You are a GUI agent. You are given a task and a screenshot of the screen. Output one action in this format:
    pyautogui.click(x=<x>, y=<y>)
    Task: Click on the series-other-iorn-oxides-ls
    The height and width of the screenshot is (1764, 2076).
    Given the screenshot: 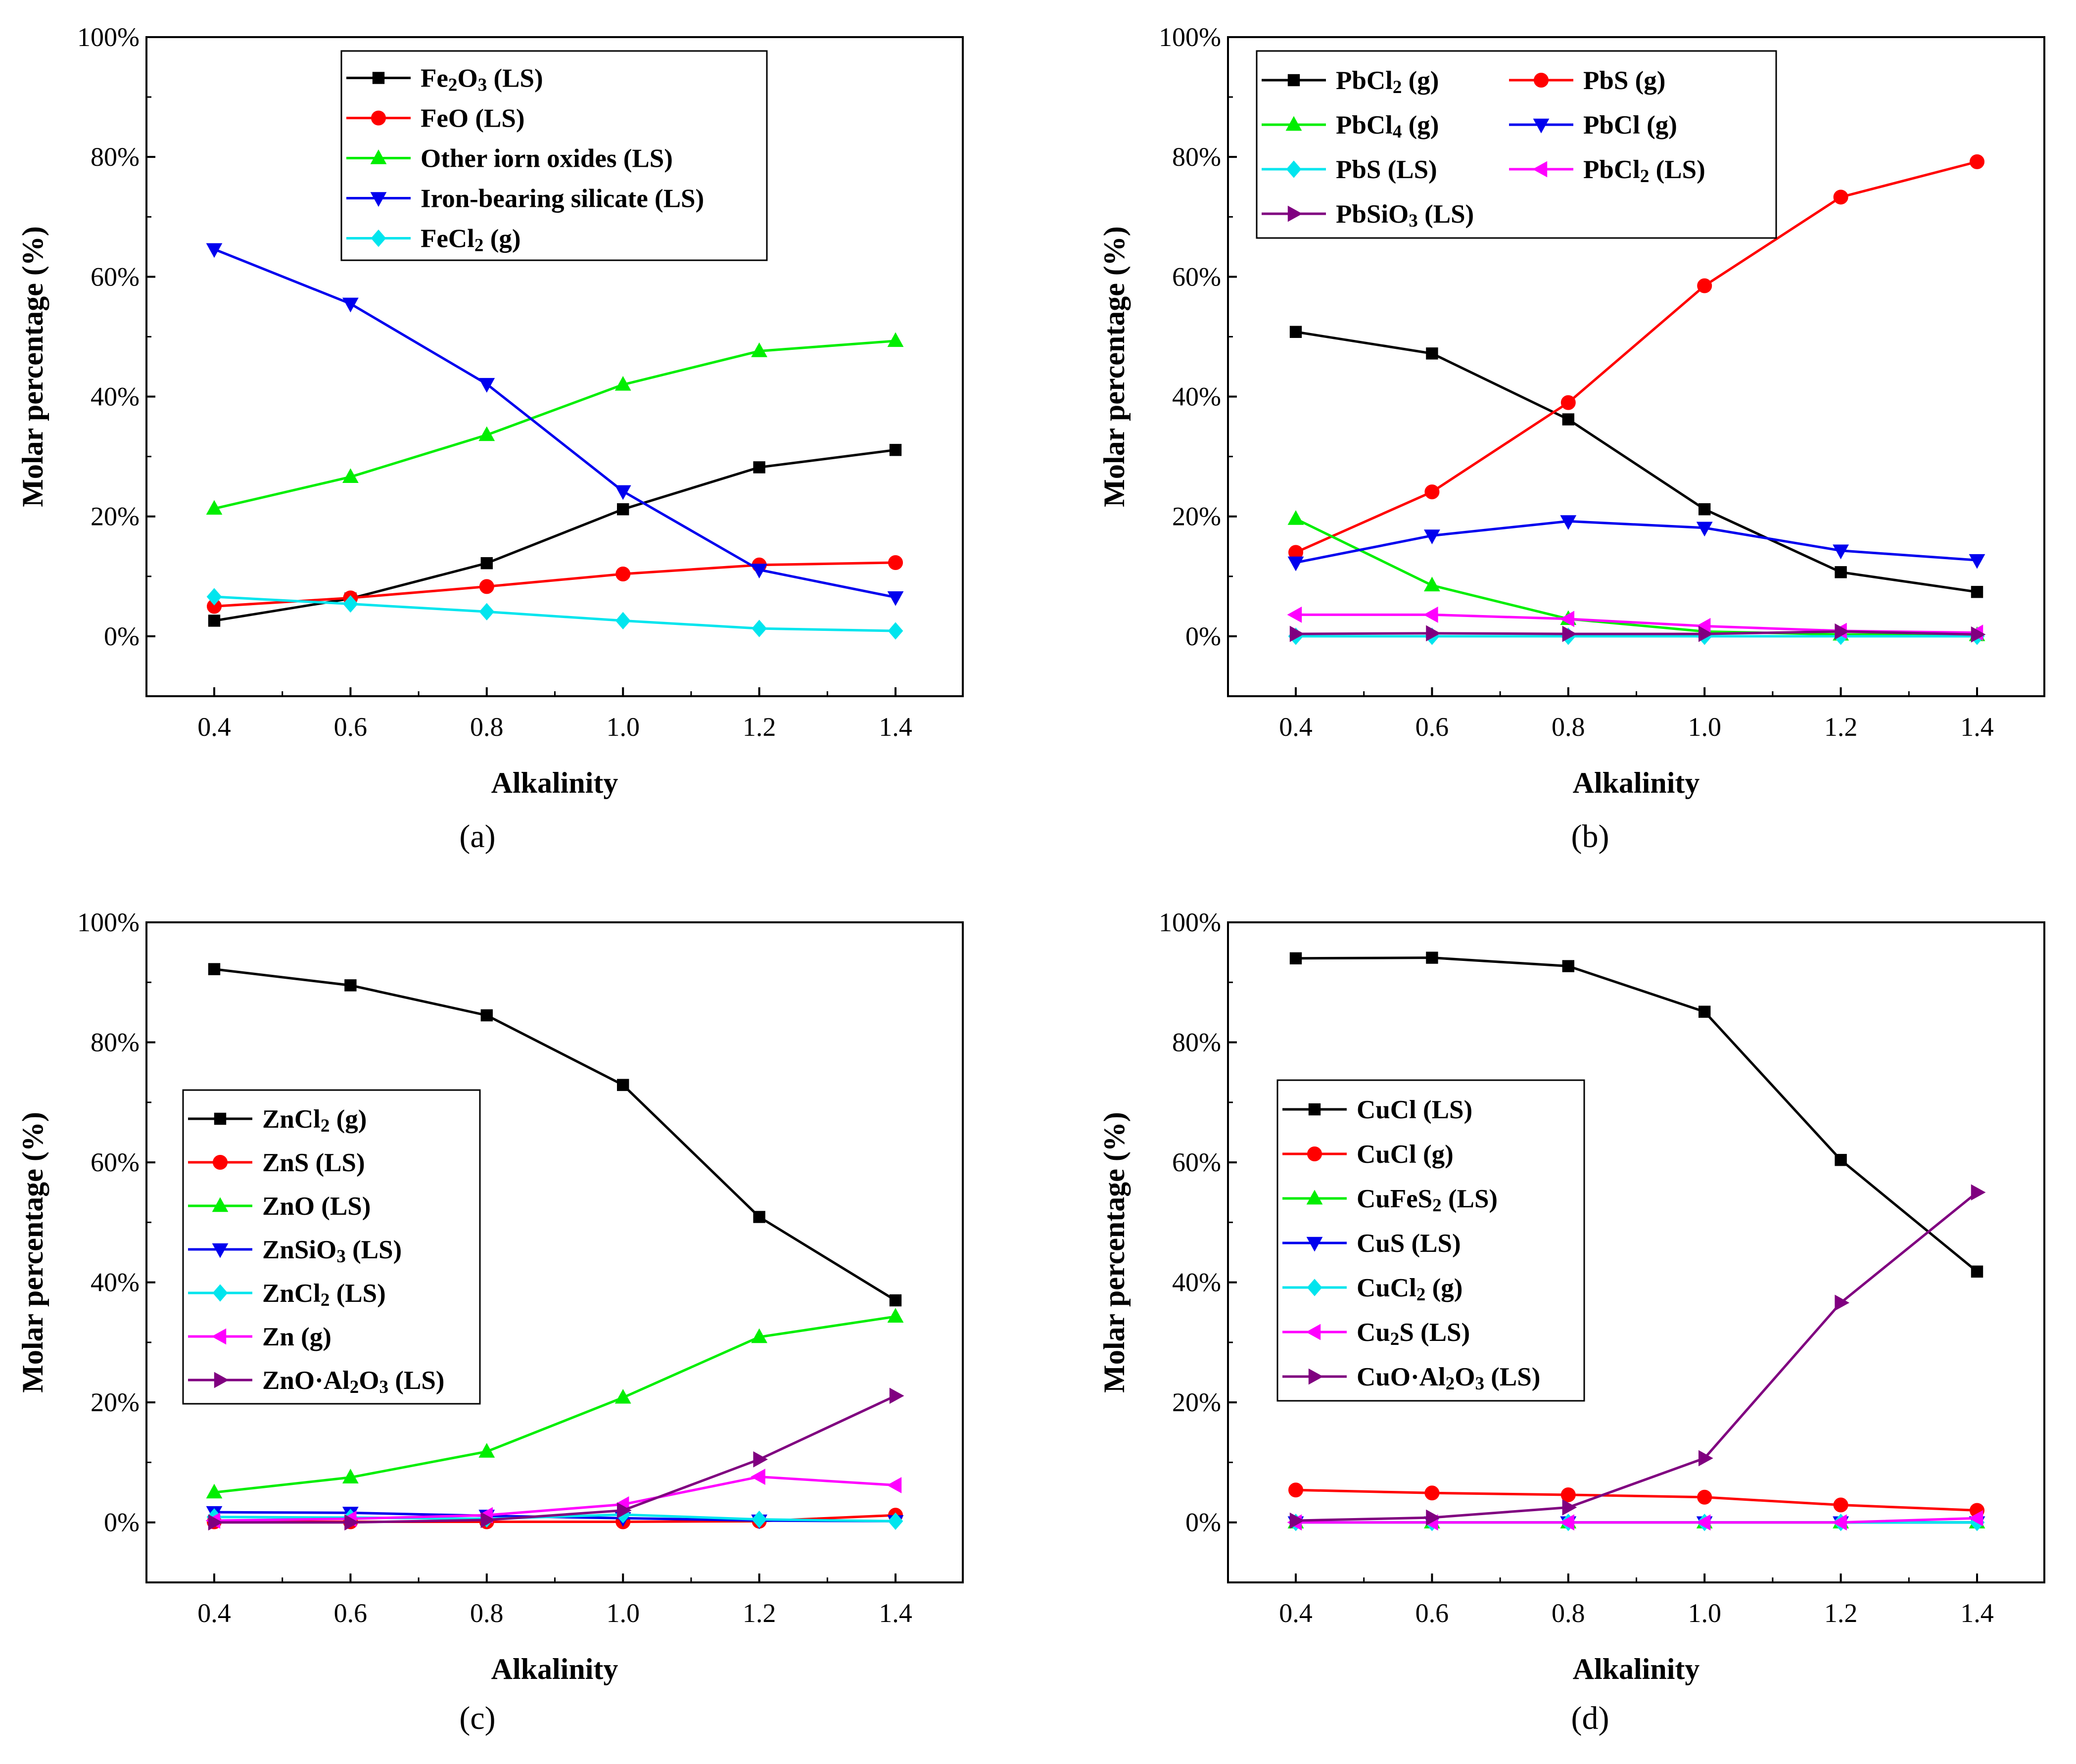 What is the action you would take?
    pyautogui.click(x=555, y=423)
    